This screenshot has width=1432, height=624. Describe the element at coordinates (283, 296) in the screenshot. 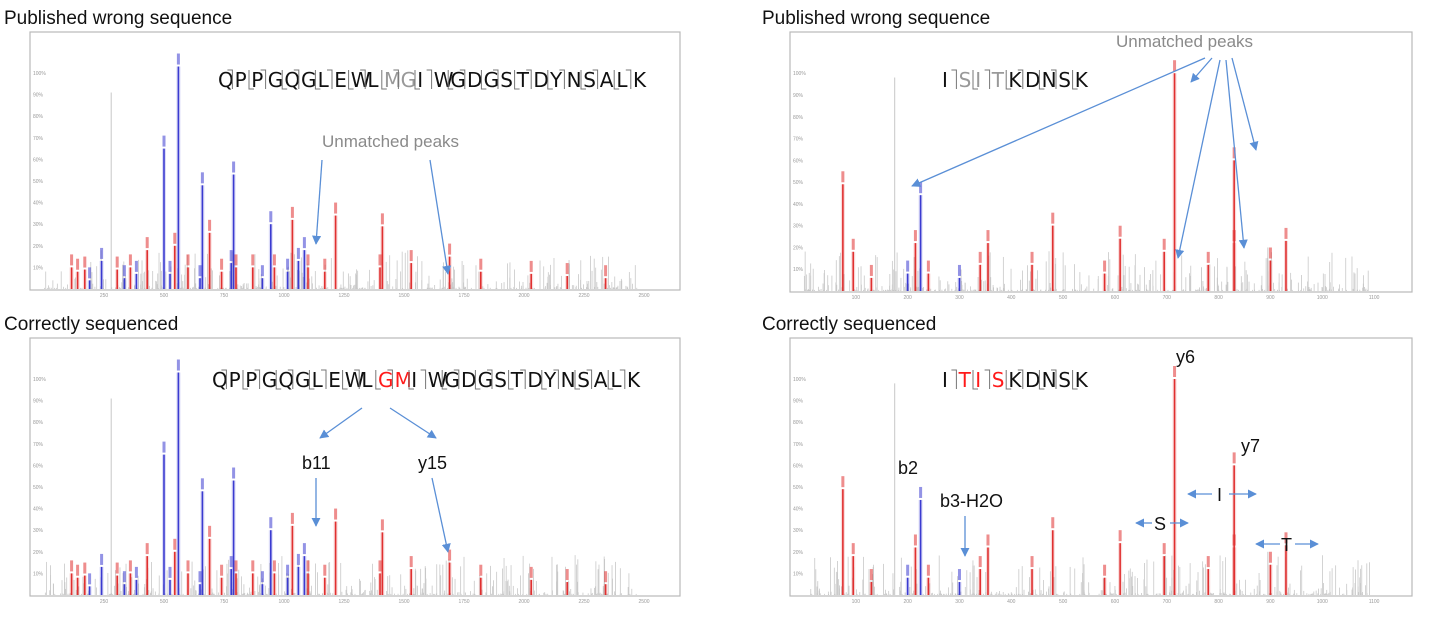

I see `x-tick-label: 1000` at that location.